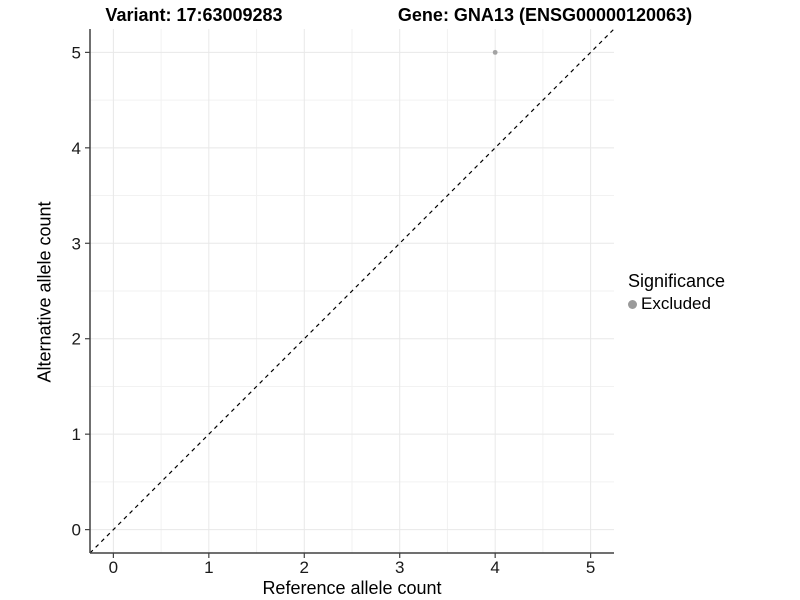  I want to click on legend-point-icon, so click(632, 304).